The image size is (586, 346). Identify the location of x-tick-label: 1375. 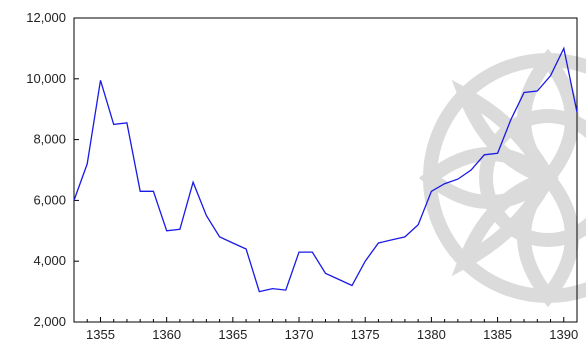
(365, 334).